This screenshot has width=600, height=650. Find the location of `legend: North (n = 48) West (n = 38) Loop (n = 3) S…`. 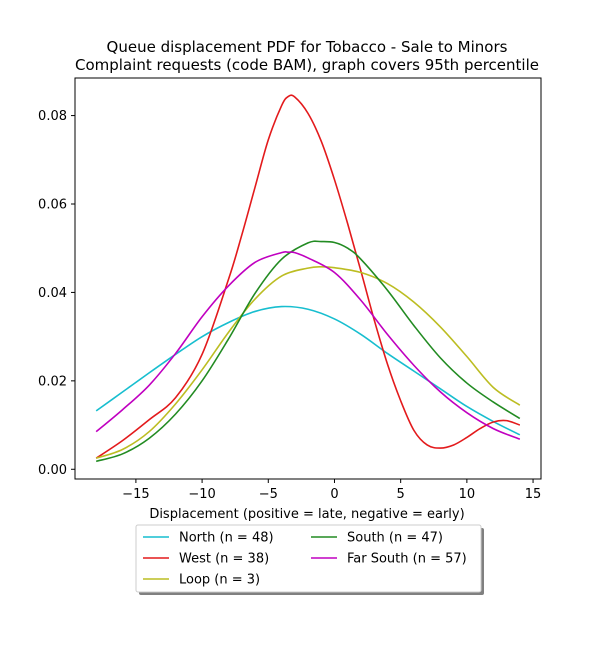

legend: North (n = 48) West (n = 38) Loop (n = 3) S… is located at coordinates (309, 559).